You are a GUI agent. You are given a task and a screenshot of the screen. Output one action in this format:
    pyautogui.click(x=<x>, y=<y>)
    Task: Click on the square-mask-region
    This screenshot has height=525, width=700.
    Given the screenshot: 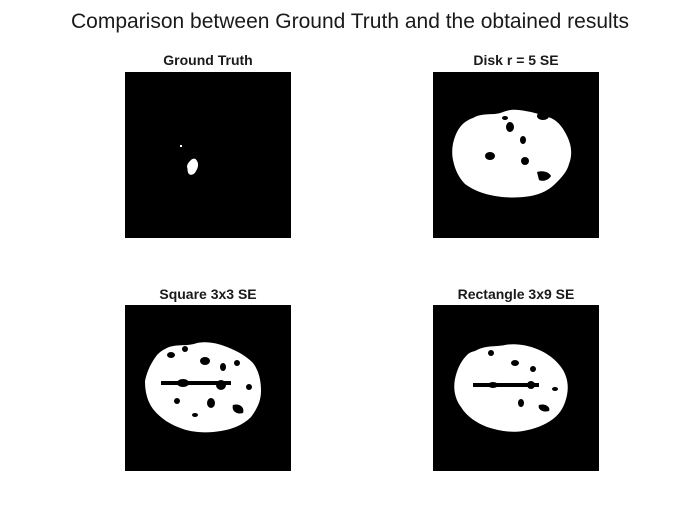 What is the action you would take?
    pyautogui.click(x=203, y=387)
    